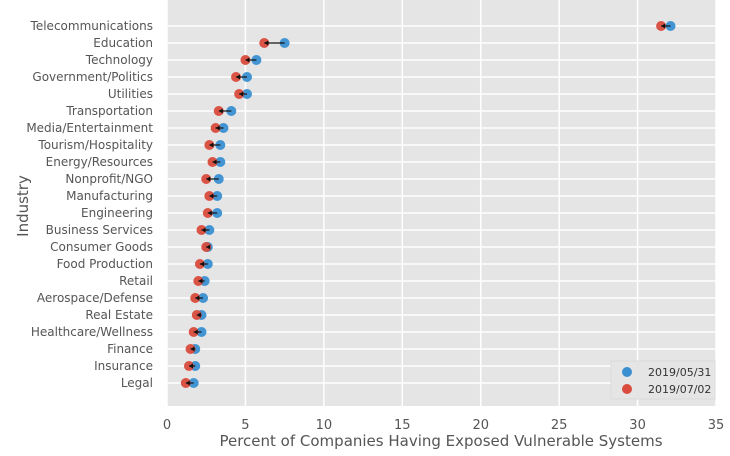  Describe the element at coordinates (99, 230) in the screenshot. I see `category-label: Business Services` at that location.